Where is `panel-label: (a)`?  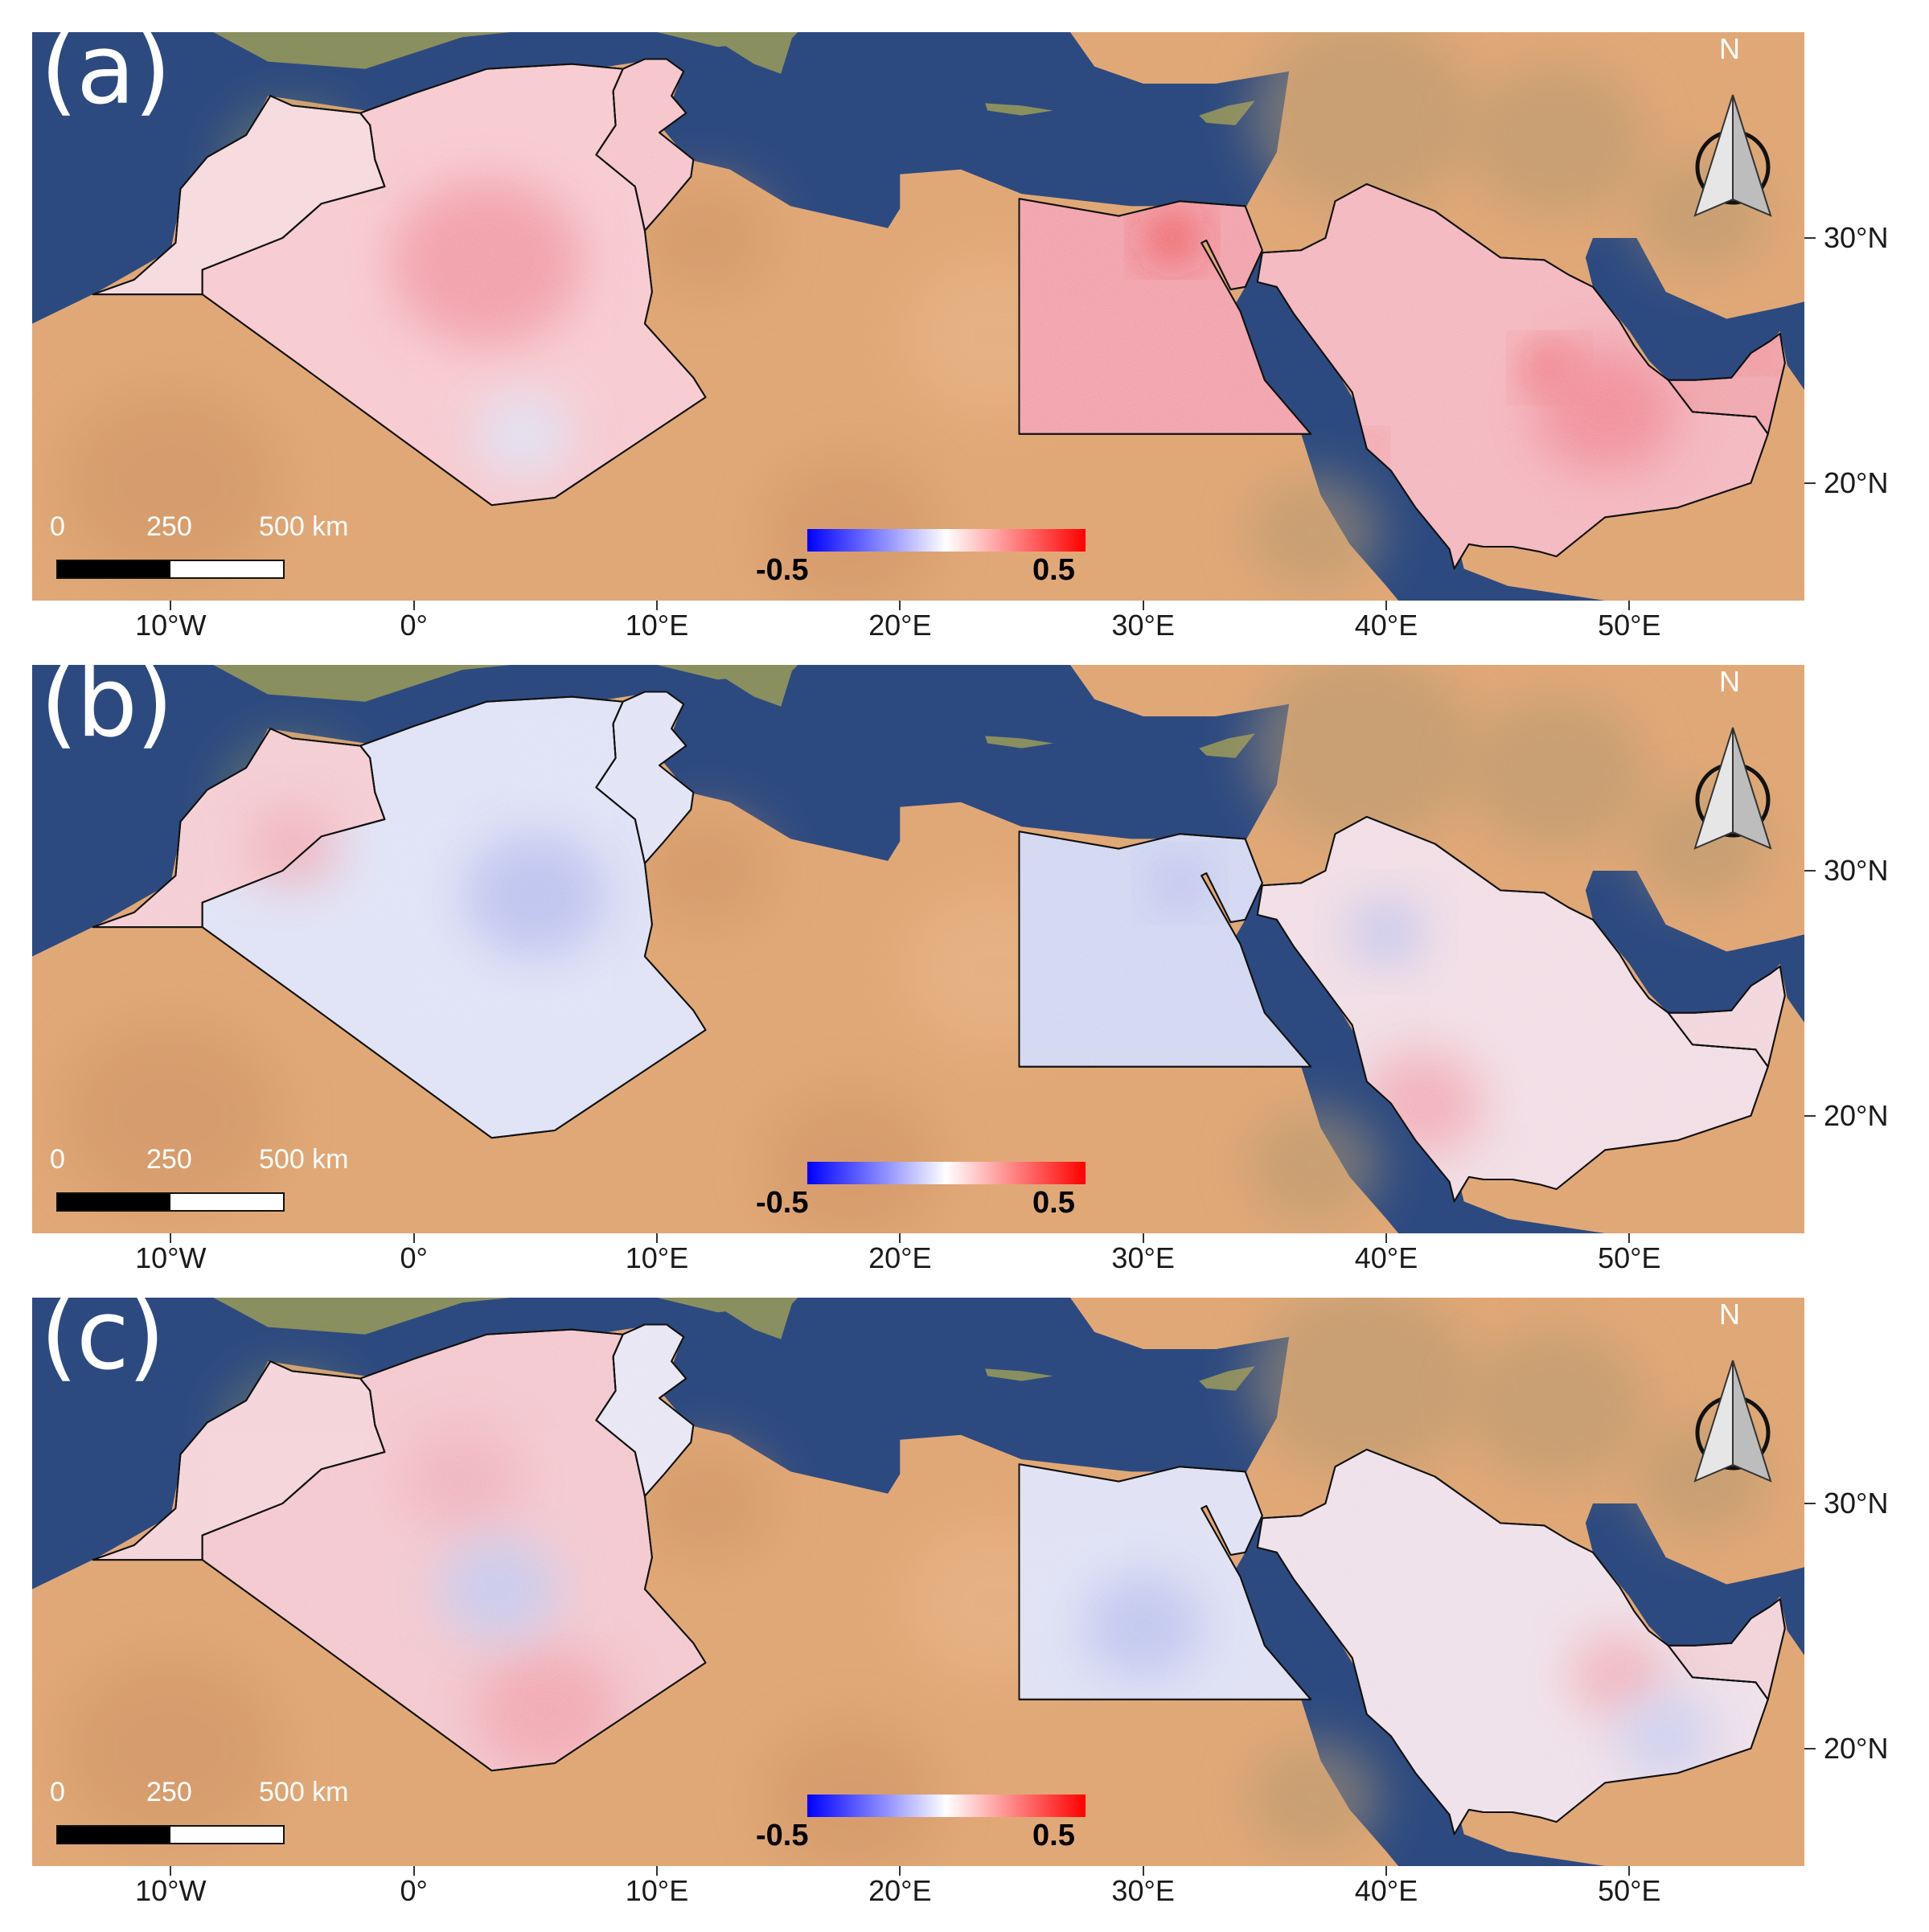
panel-label: (a) is located at coordinates (105, 70).